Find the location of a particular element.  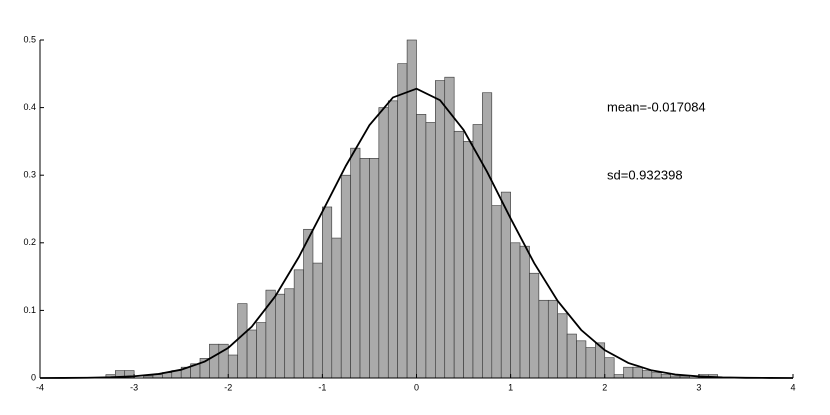

x-tick-label: -2 is located at coordinates (228, 387).